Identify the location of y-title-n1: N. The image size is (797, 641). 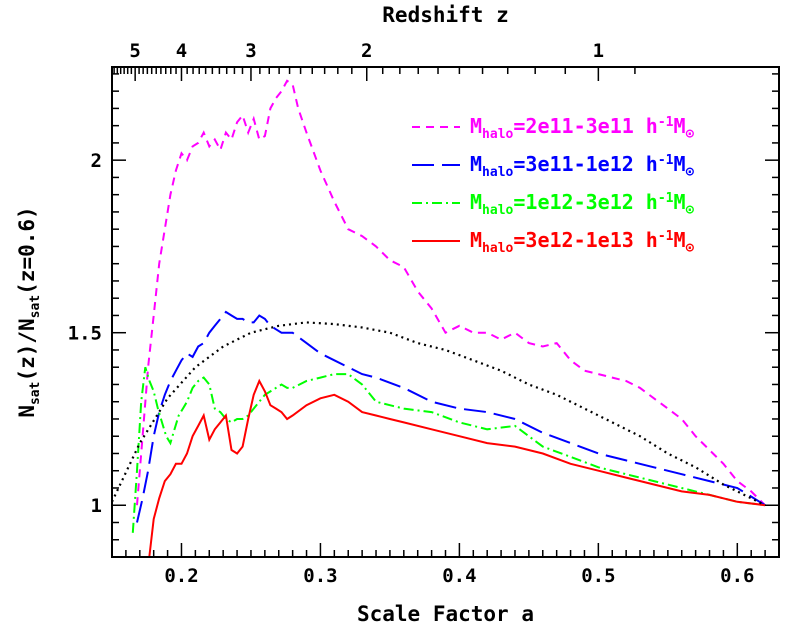
(27, 411).